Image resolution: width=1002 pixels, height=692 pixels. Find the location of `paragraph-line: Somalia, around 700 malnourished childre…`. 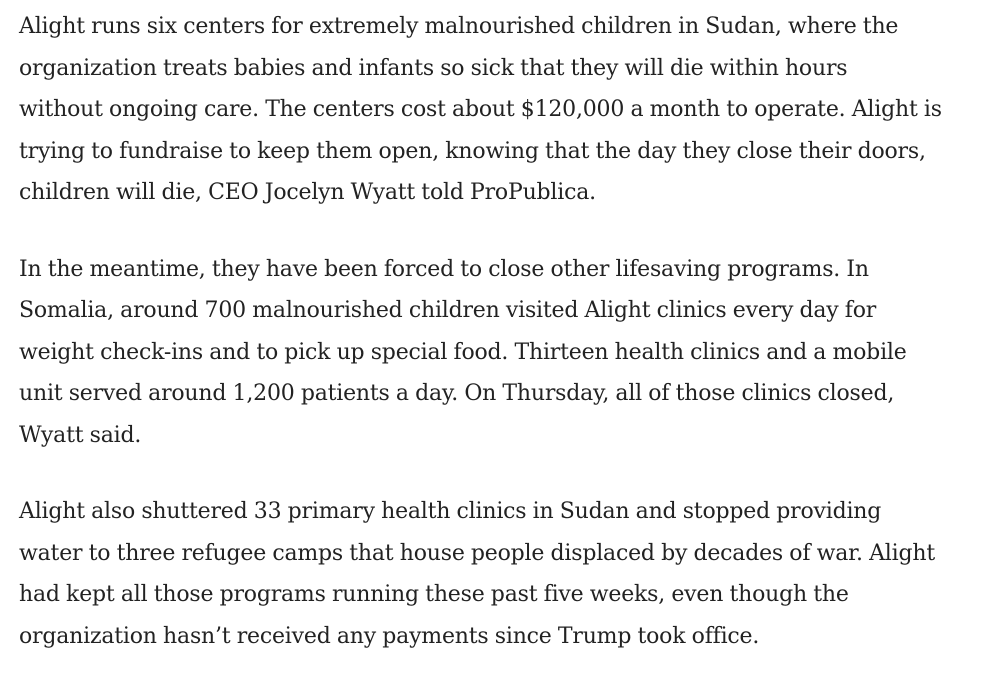

paragraph-line: Somalia, around 700 malnourished childre… is located at coordinates (448, 310).